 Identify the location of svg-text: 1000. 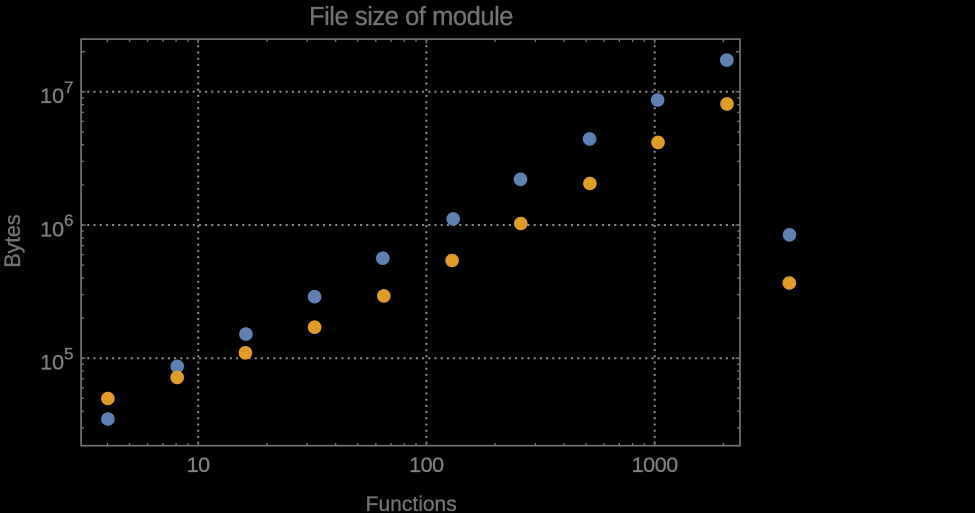
(655, 465).